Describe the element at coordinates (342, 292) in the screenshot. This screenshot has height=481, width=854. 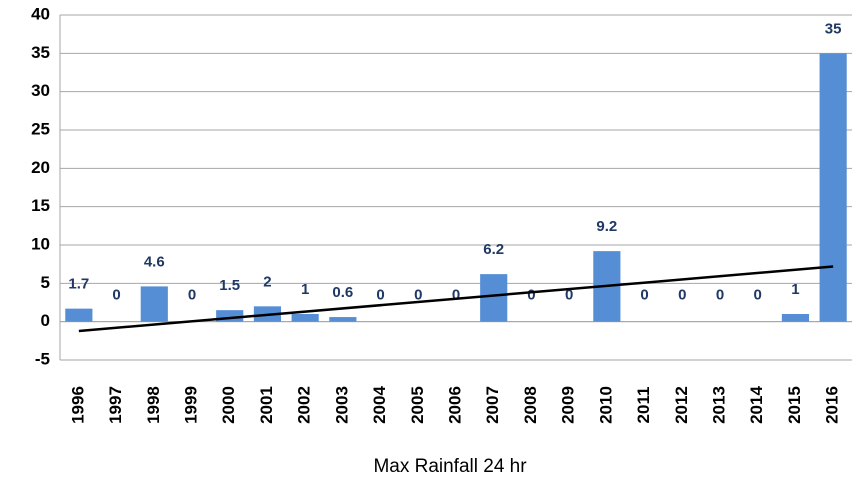
I see `value-label: 0.6` at that location.